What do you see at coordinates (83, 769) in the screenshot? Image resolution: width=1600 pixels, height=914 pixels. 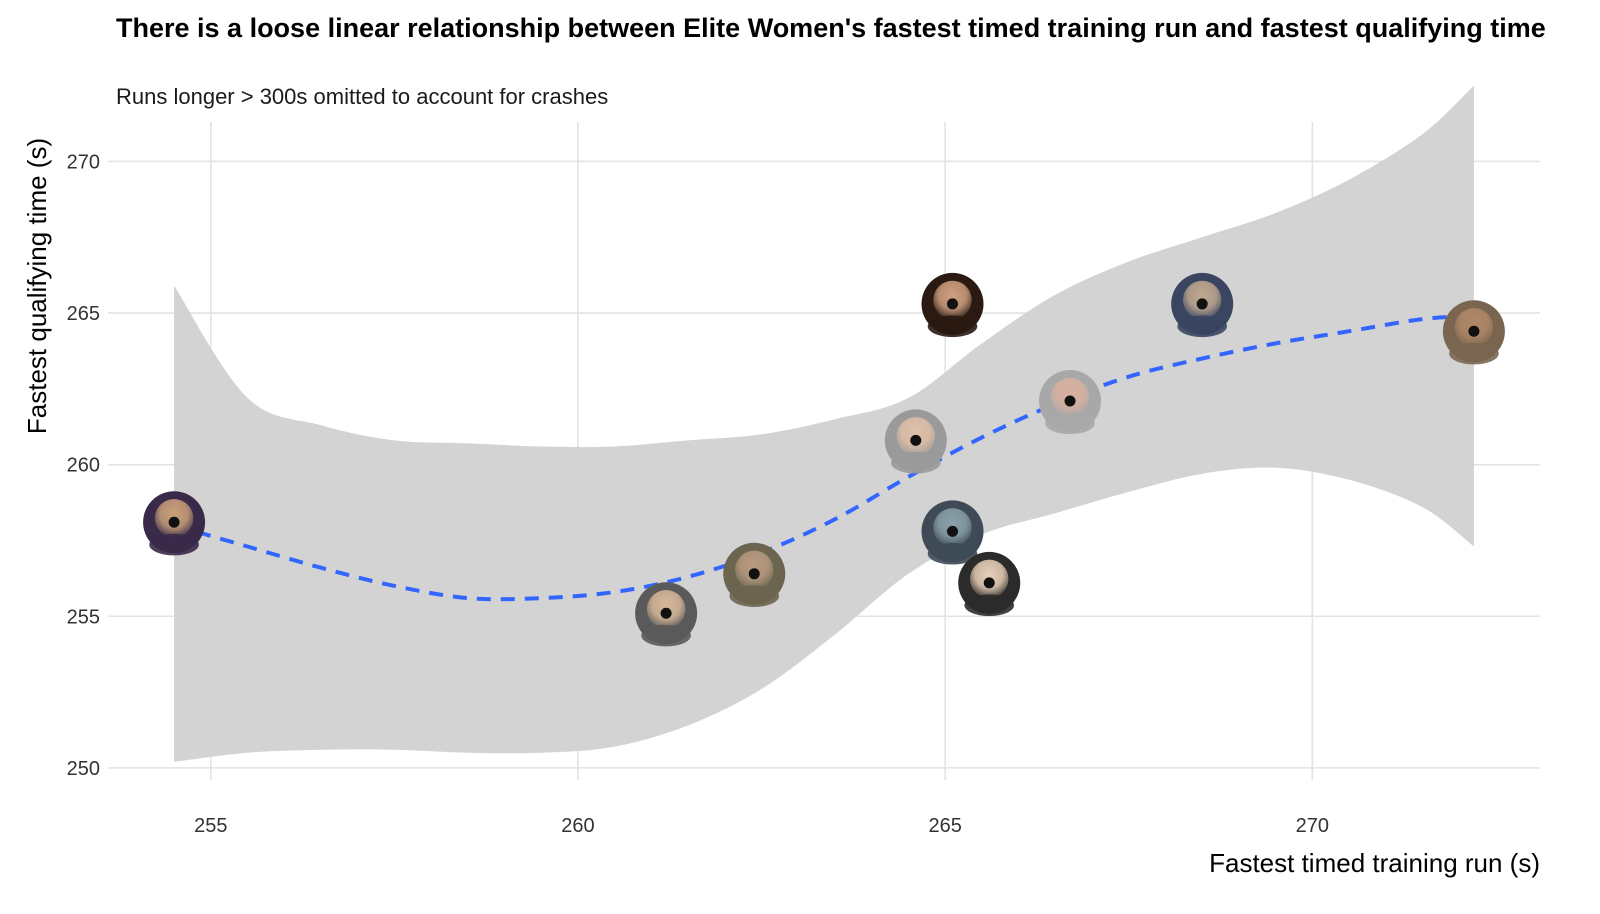 I see `y-tick-label: 250` at bounding box center [83, 769].